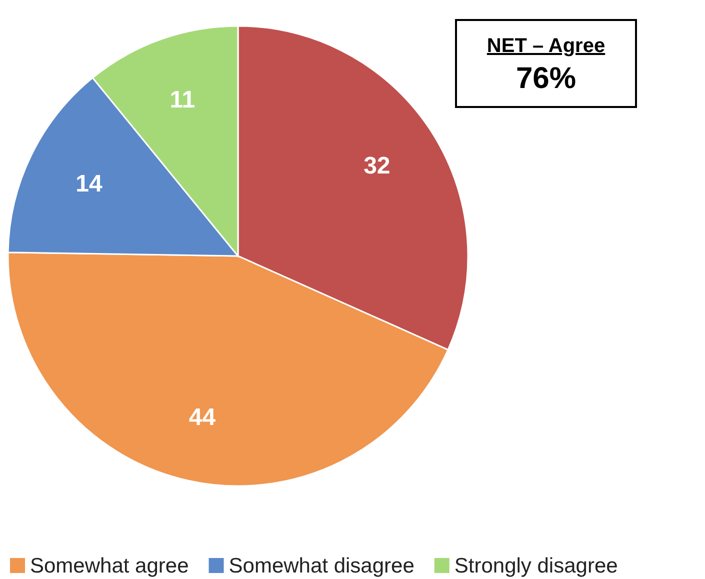  What do you see at coordinates (321, 566) in the screenshot?
I see `legend-label: Somewhat disagree` at bounding box center [321, 566].